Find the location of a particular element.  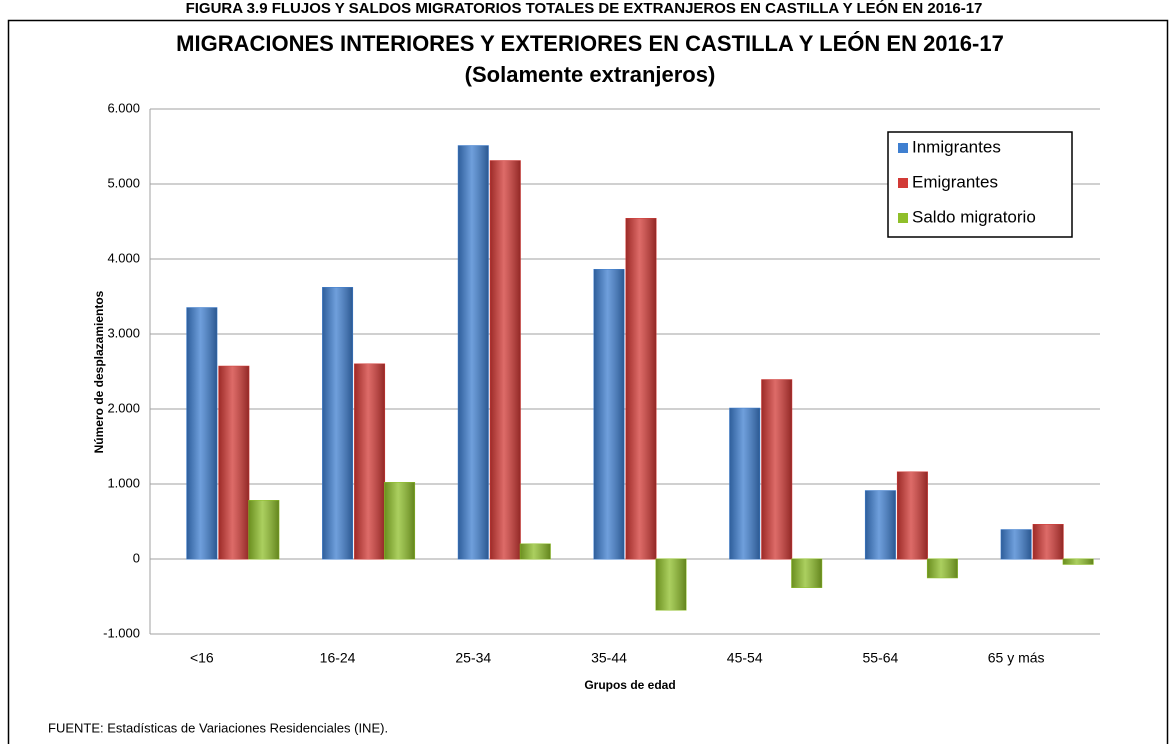

x-tick-label: 25-34 is located at coordinates (473, 658).